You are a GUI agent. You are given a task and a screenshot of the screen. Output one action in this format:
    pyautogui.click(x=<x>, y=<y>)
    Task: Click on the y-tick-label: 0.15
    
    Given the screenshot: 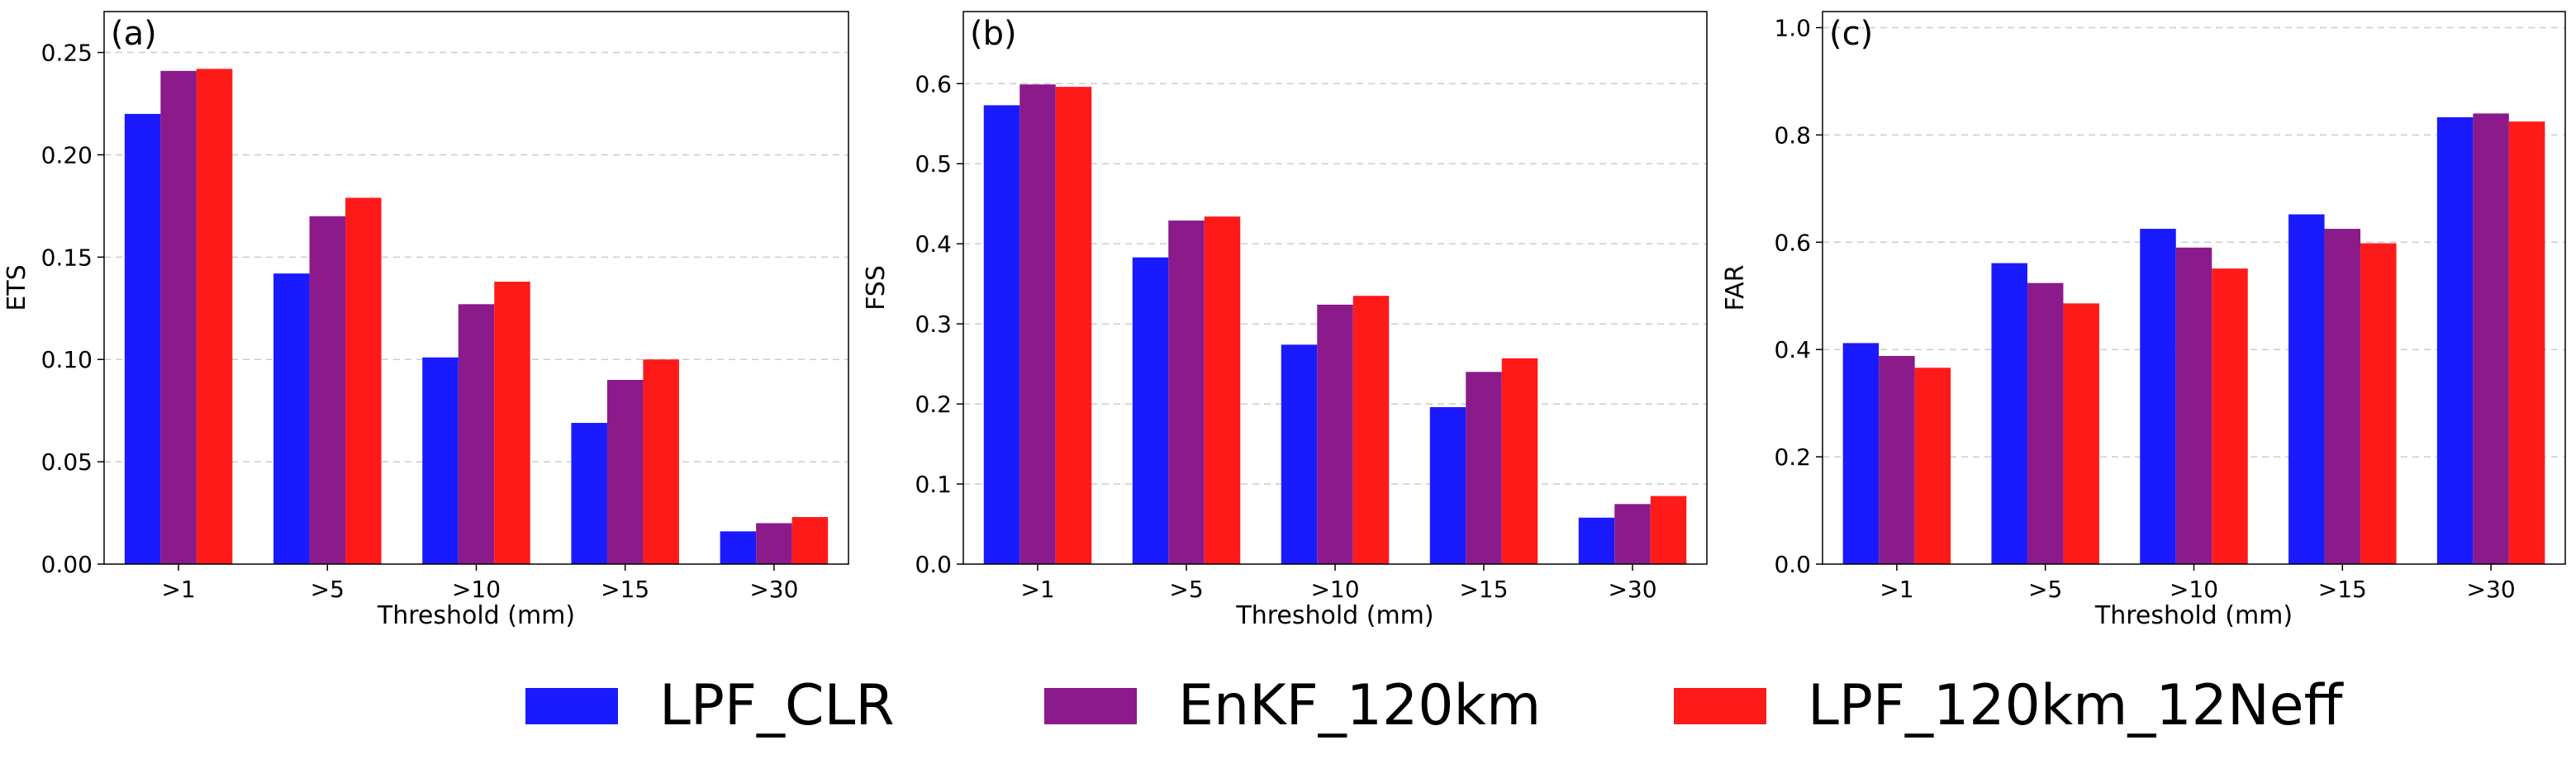 What is the action you would take?
    pyautogui.click(x=67, y=258)
    